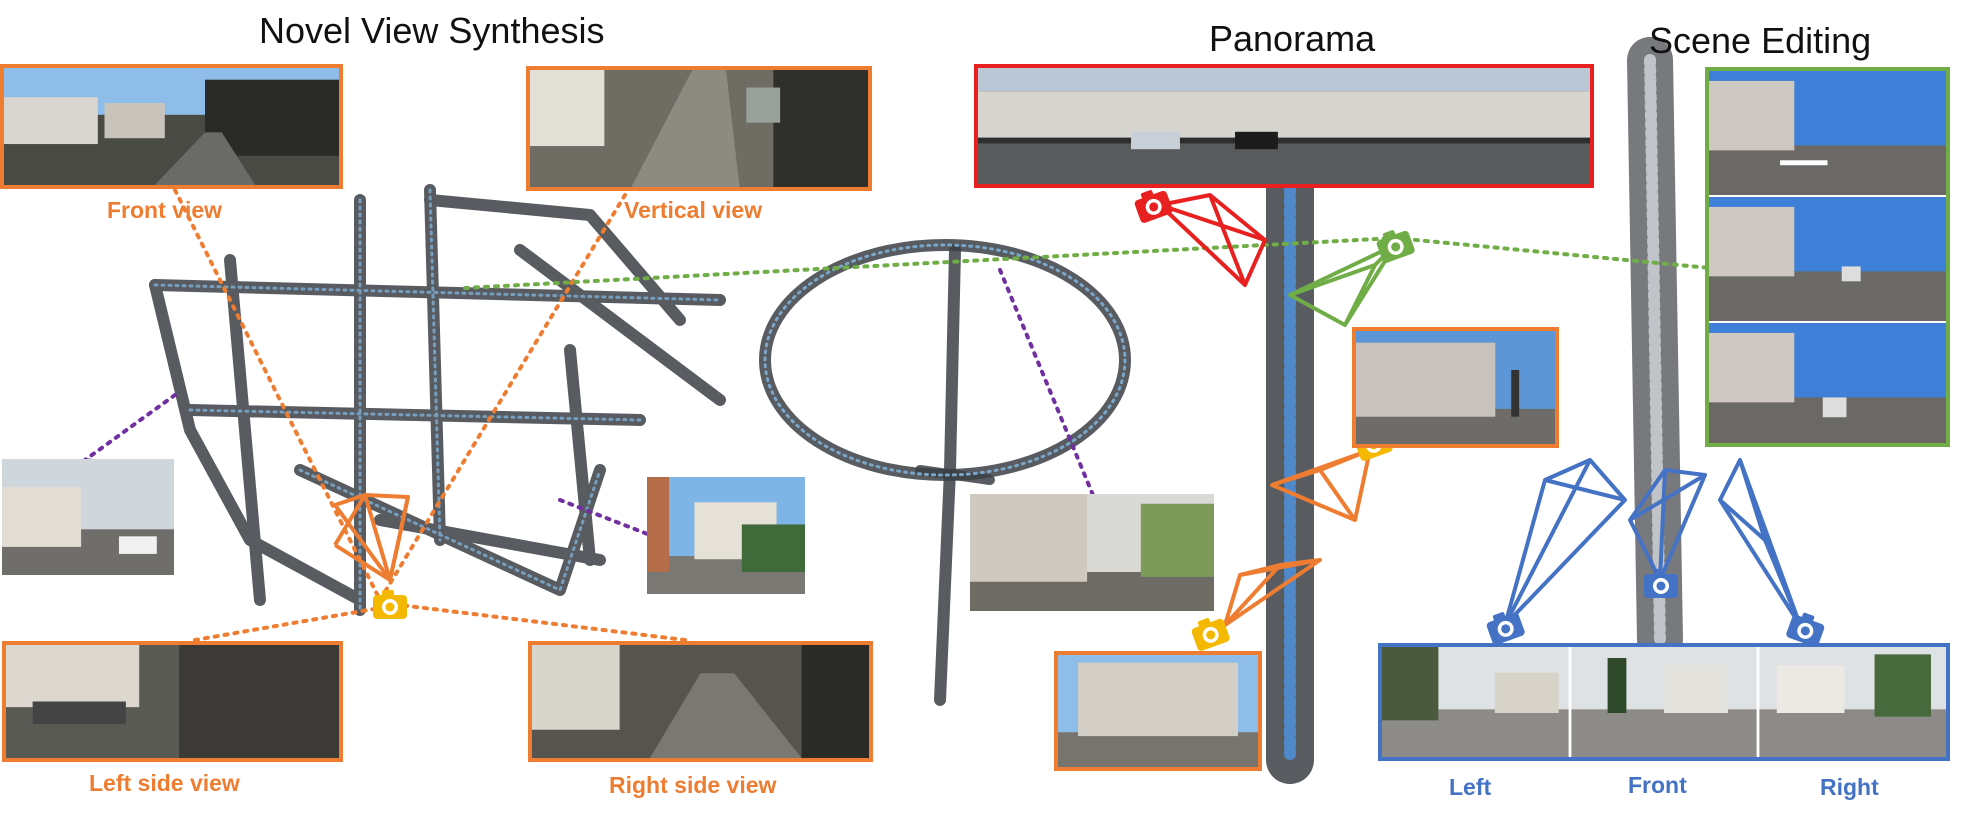  I want to click on right-side-view-image, so click(700, 701).